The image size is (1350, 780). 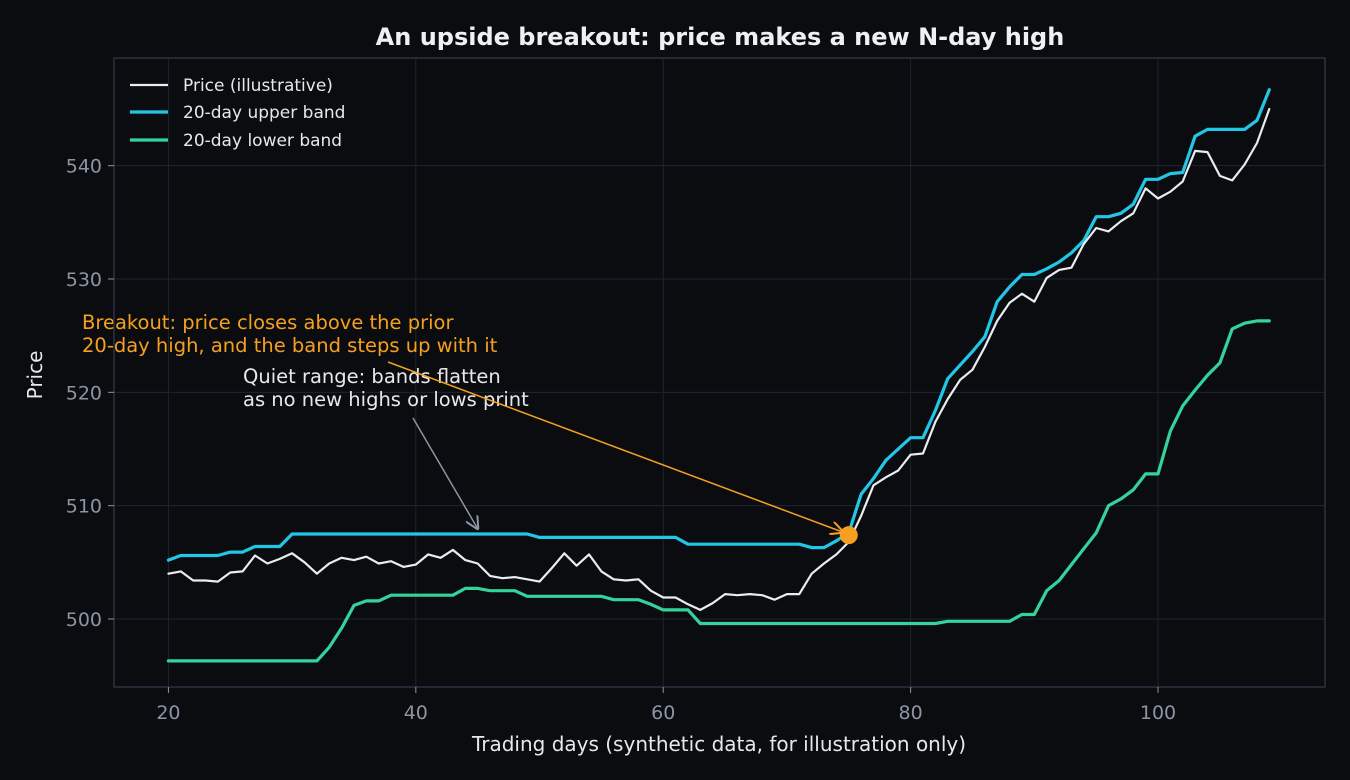 I want to click on x-ticks: 20 40 60 80 100, so click(x=666, y=705).